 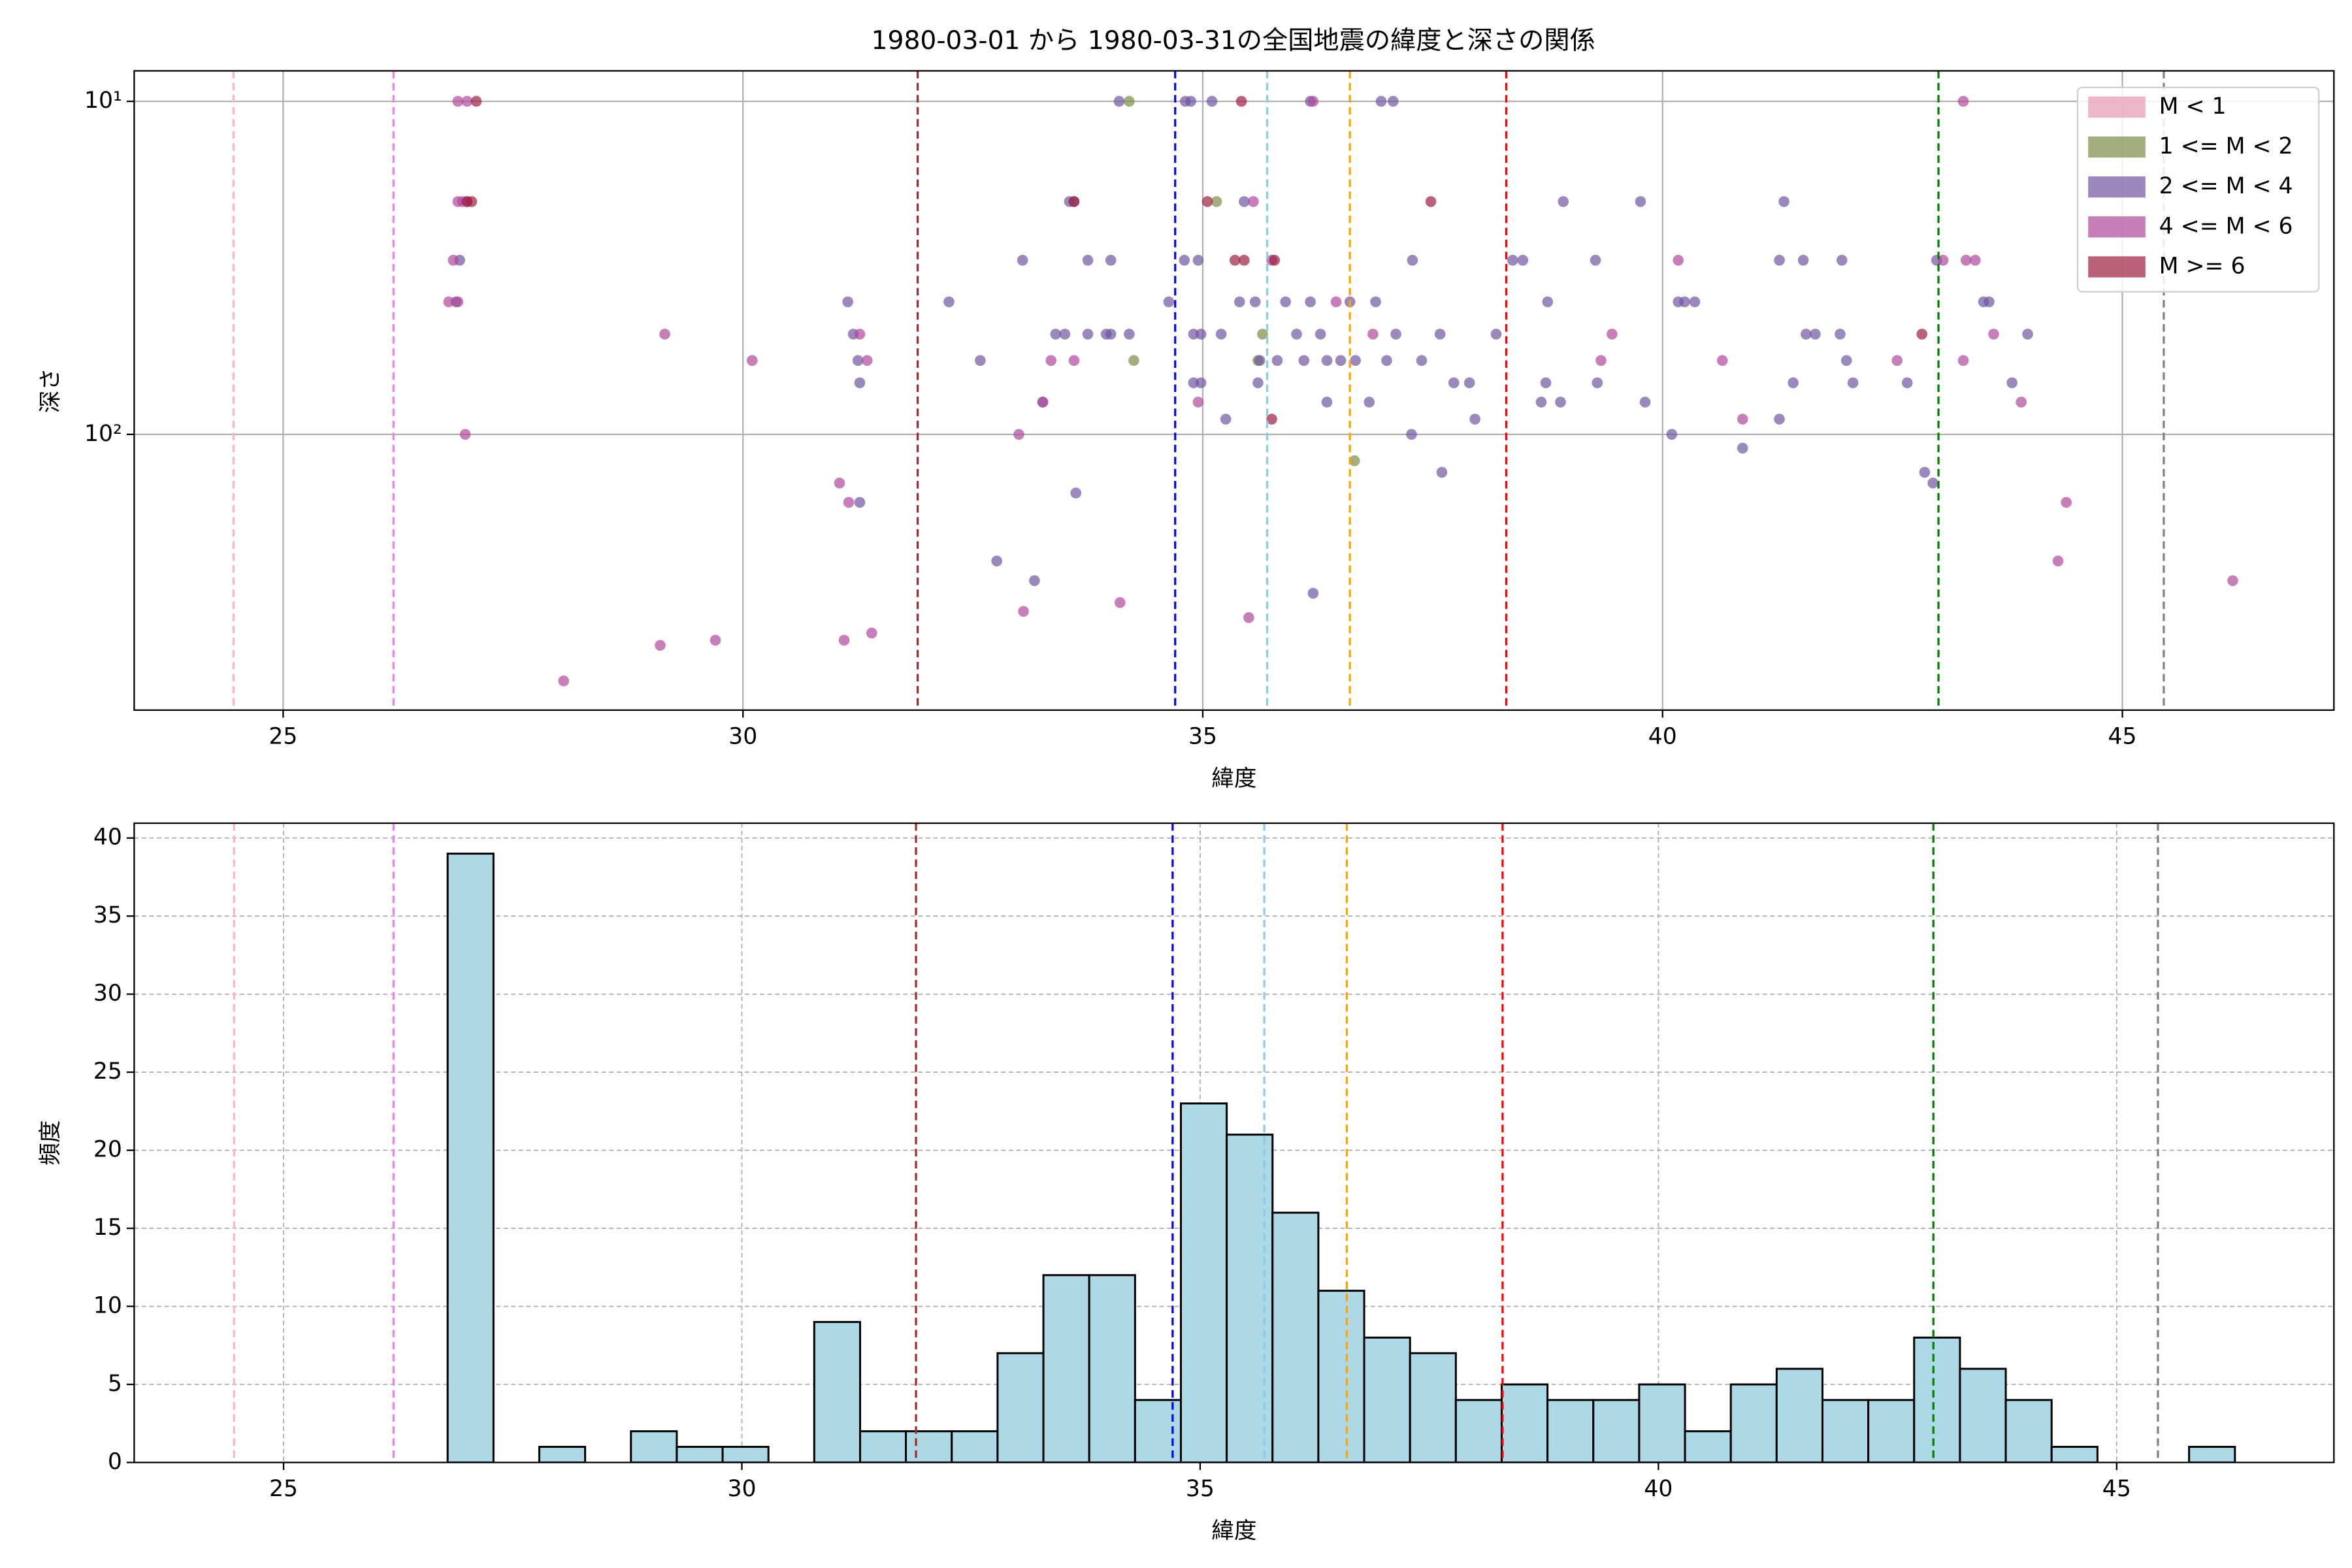 I want to click on y-tick-label: 0, so click(x=115, y=1461).